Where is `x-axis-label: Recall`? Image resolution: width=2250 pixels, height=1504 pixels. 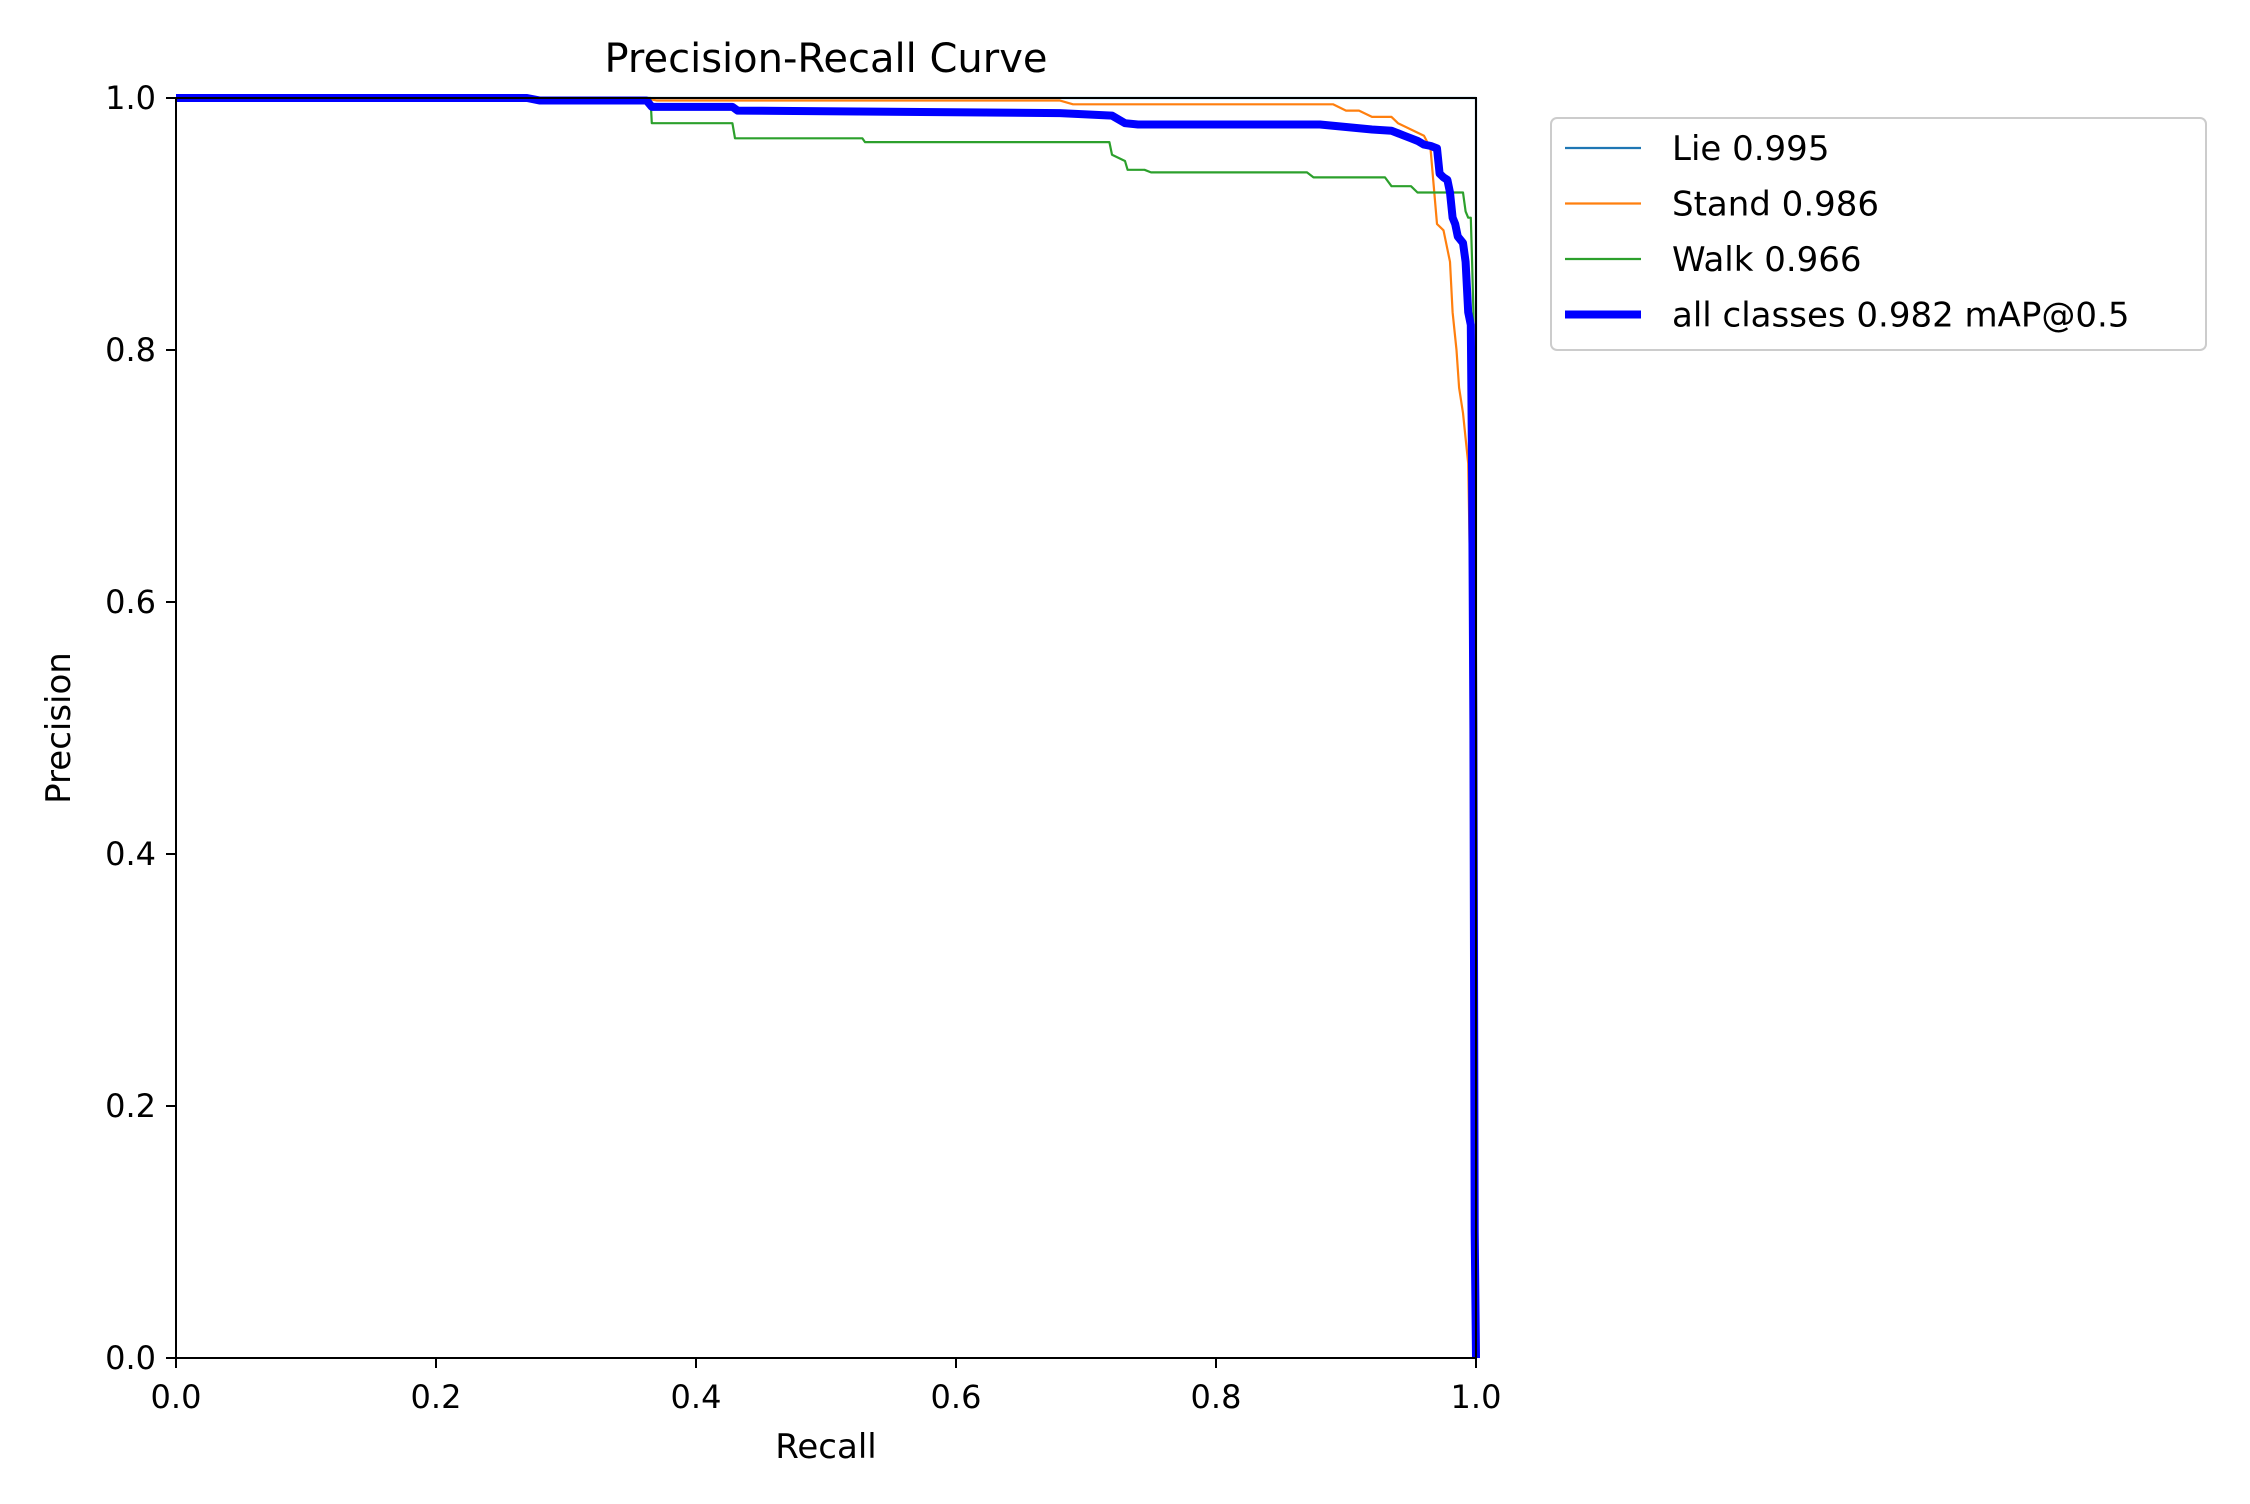
x-axis-label: Recall is located at coordinates (825, 1447).